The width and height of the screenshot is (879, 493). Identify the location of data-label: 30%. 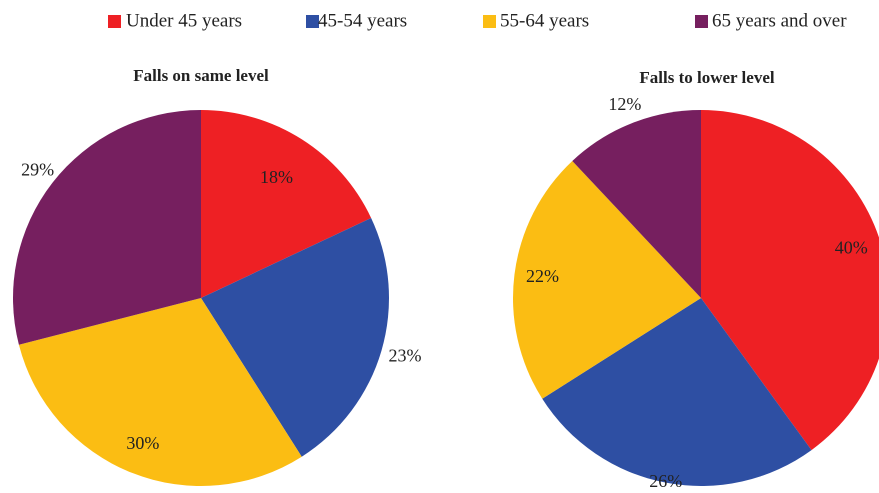
(142, 443).